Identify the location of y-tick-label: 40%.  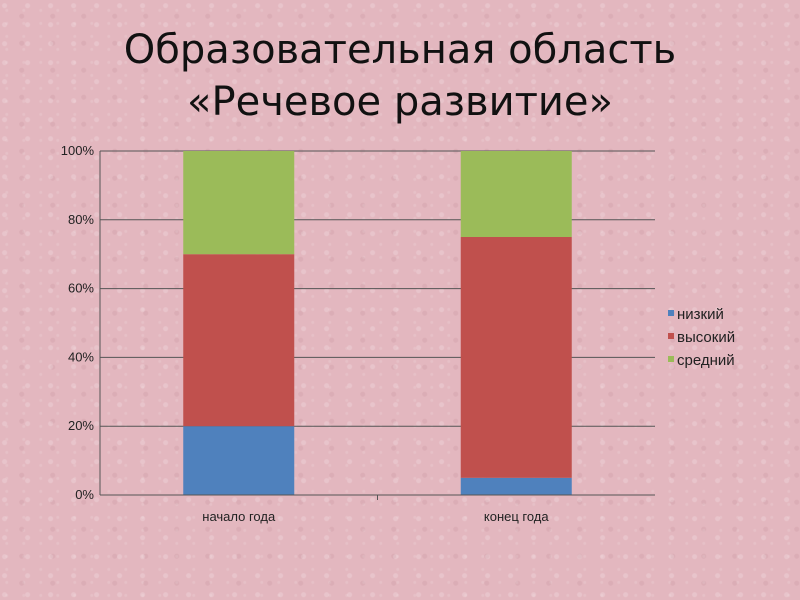
(81, 356).